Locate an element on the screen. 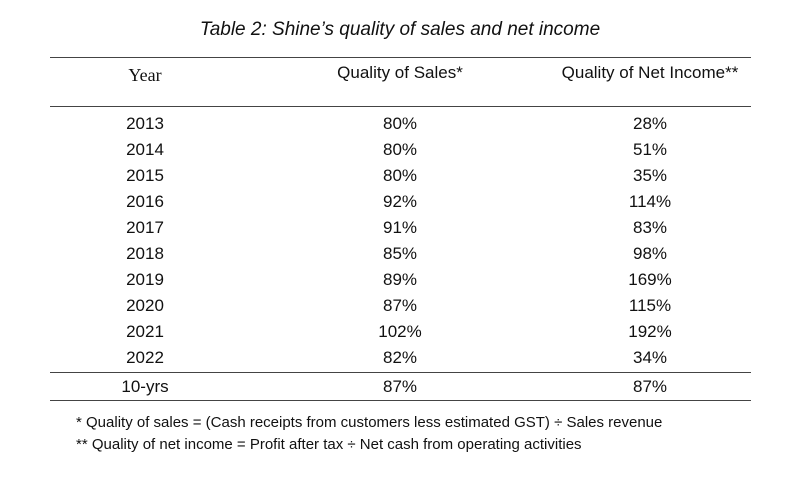  table-row: 2015 80% 35% is located at coordinates (400, 176).